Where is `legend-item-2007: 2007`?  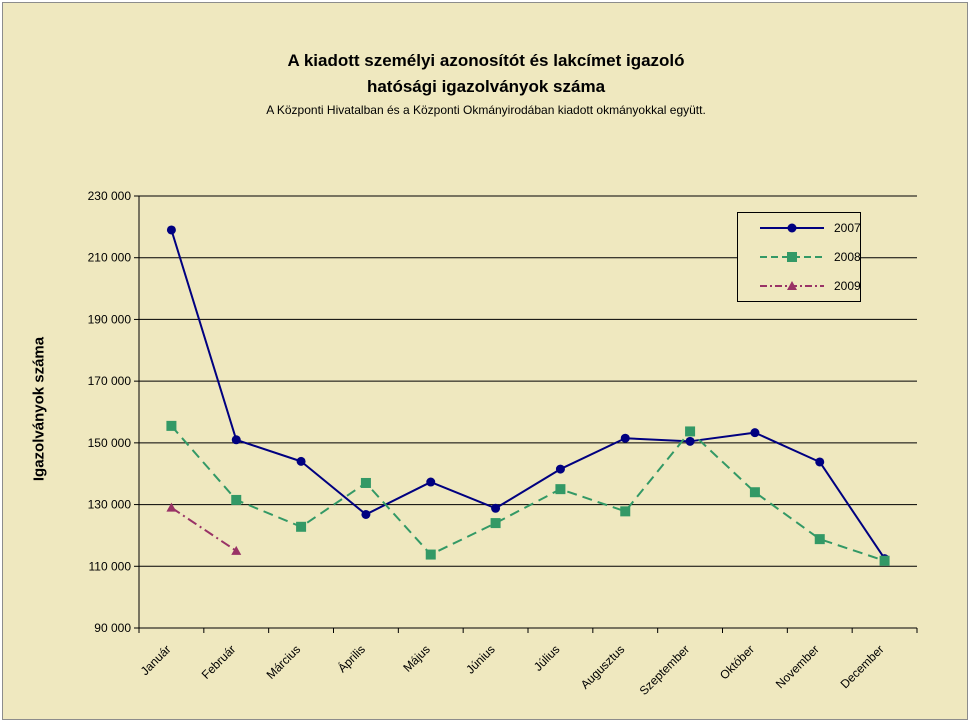 legend-item-2007: 2007 is located at coordinates (799, 228).